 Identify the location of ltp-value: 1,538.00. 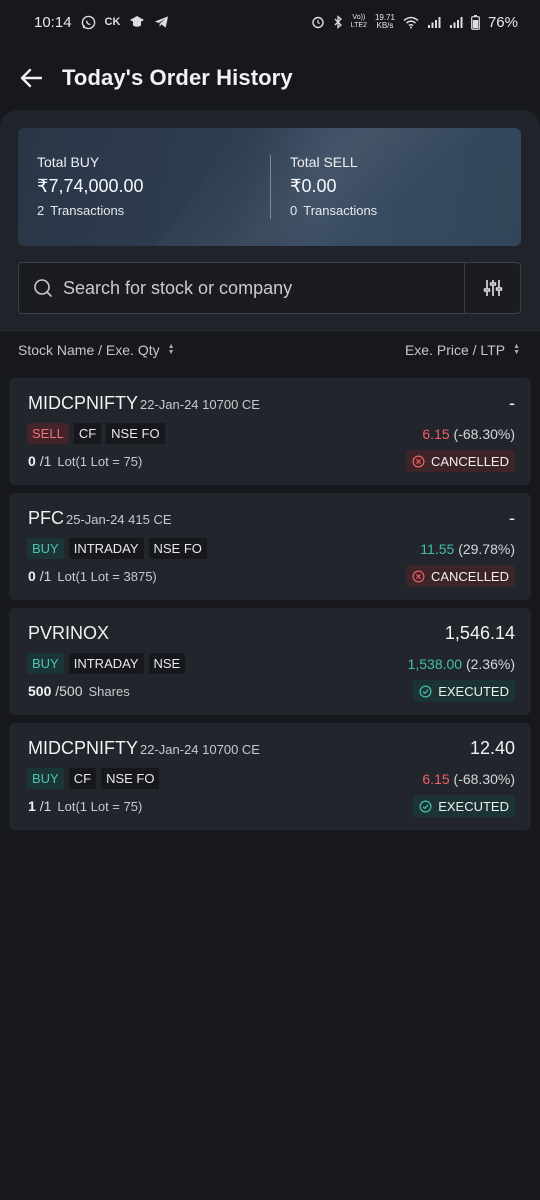
(435, 663).